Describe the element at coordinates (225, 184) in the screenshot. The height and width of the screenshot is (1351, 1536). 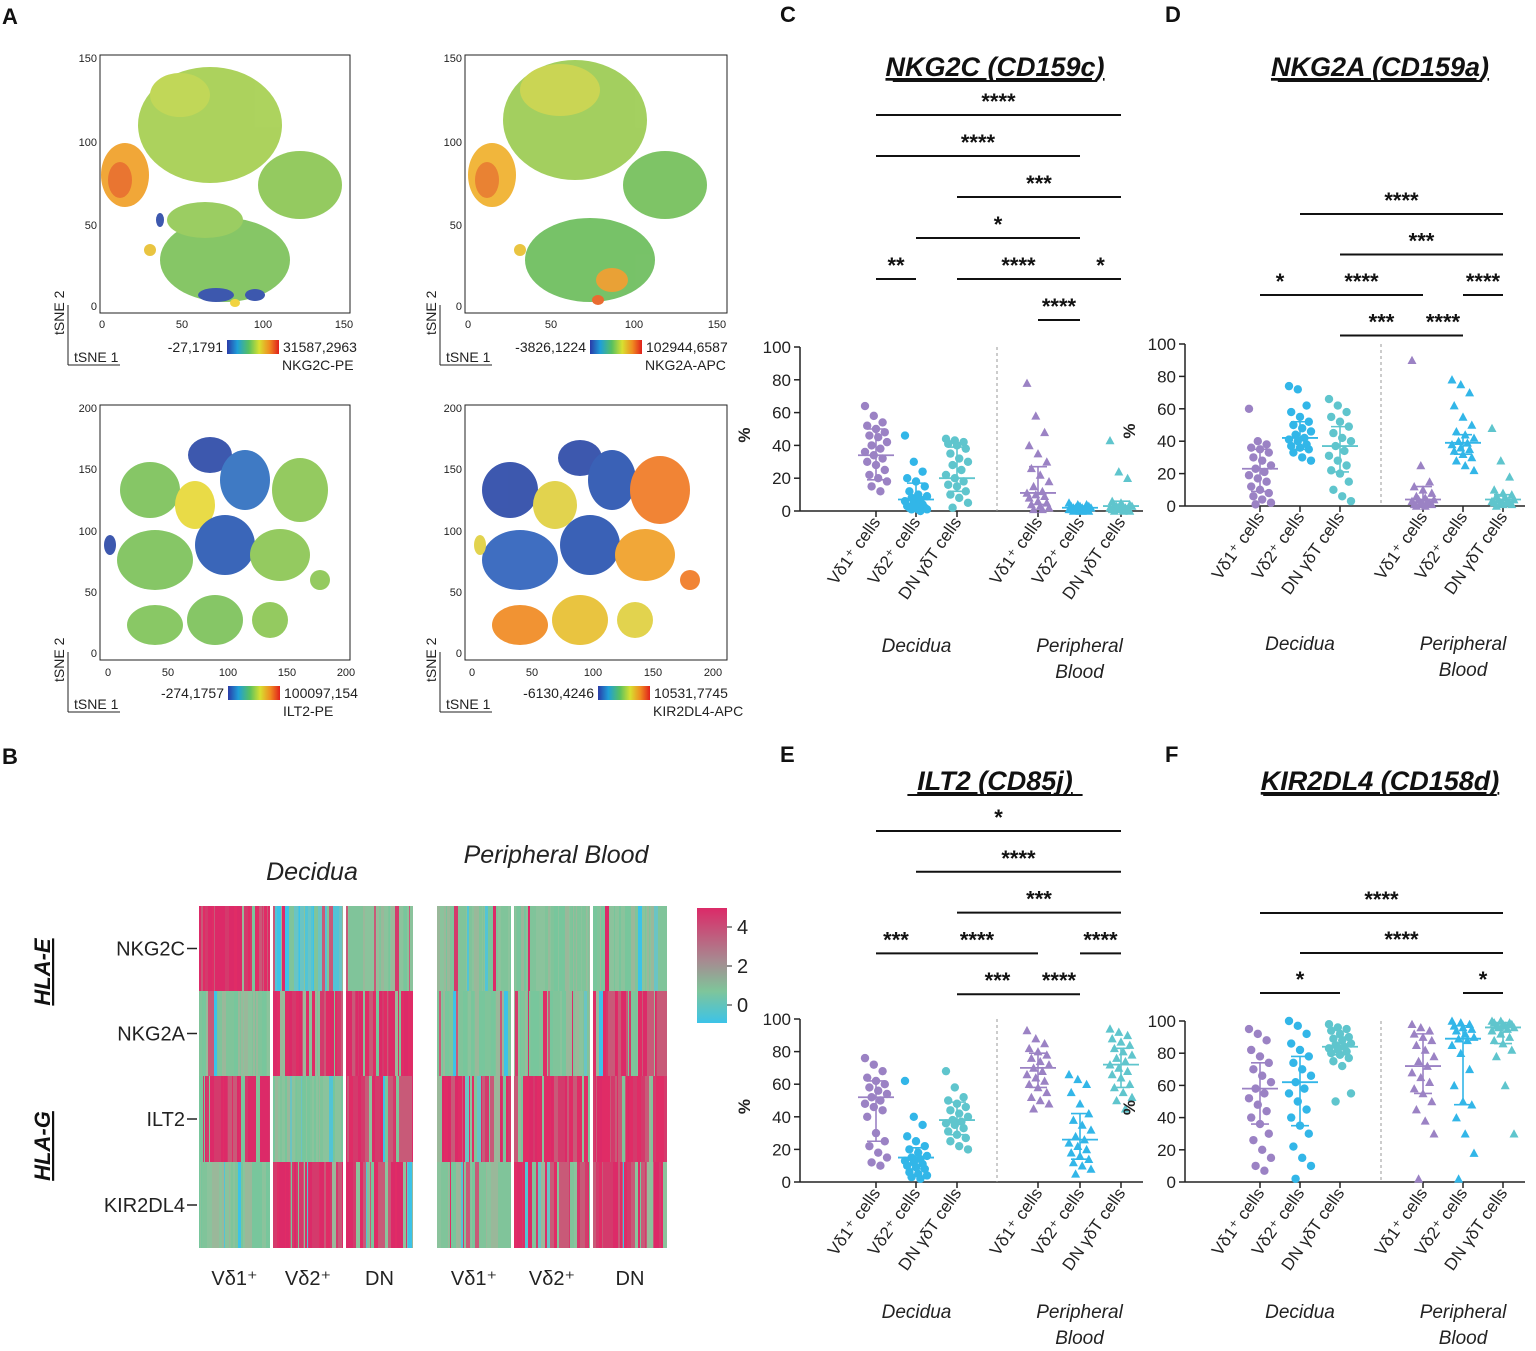
I see `tsne-frame` at that location.